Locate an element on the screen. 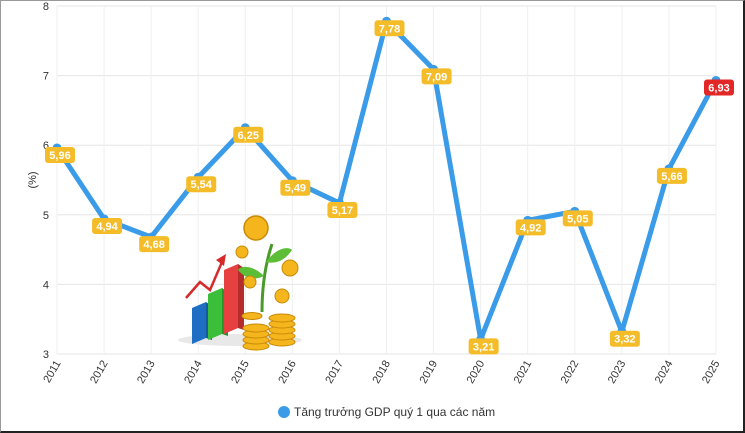 The image size is (745, 433). data-label: 5,17 is located at coordinates (342, 209).